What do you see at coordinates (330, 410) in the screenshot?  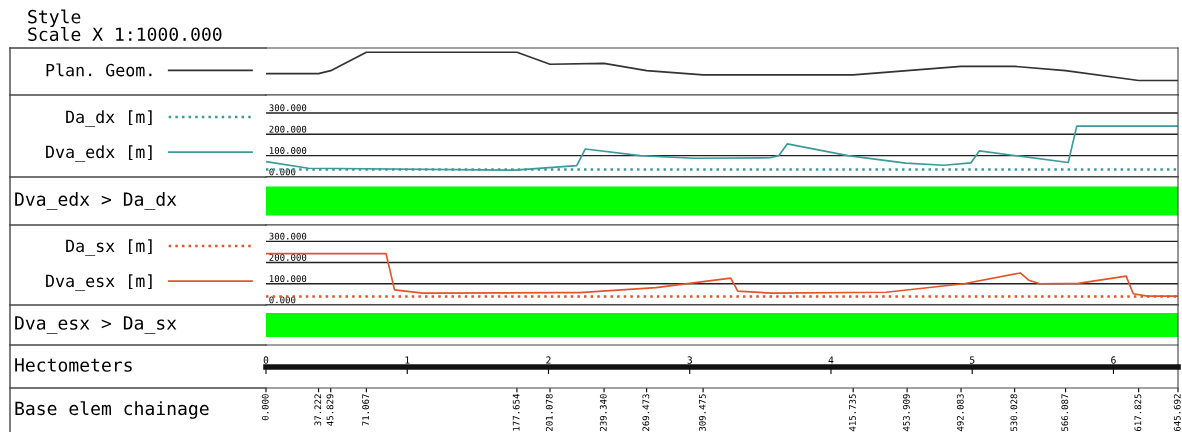 I see `x-tick-label: 45.829` at bounding box center [330, 410].